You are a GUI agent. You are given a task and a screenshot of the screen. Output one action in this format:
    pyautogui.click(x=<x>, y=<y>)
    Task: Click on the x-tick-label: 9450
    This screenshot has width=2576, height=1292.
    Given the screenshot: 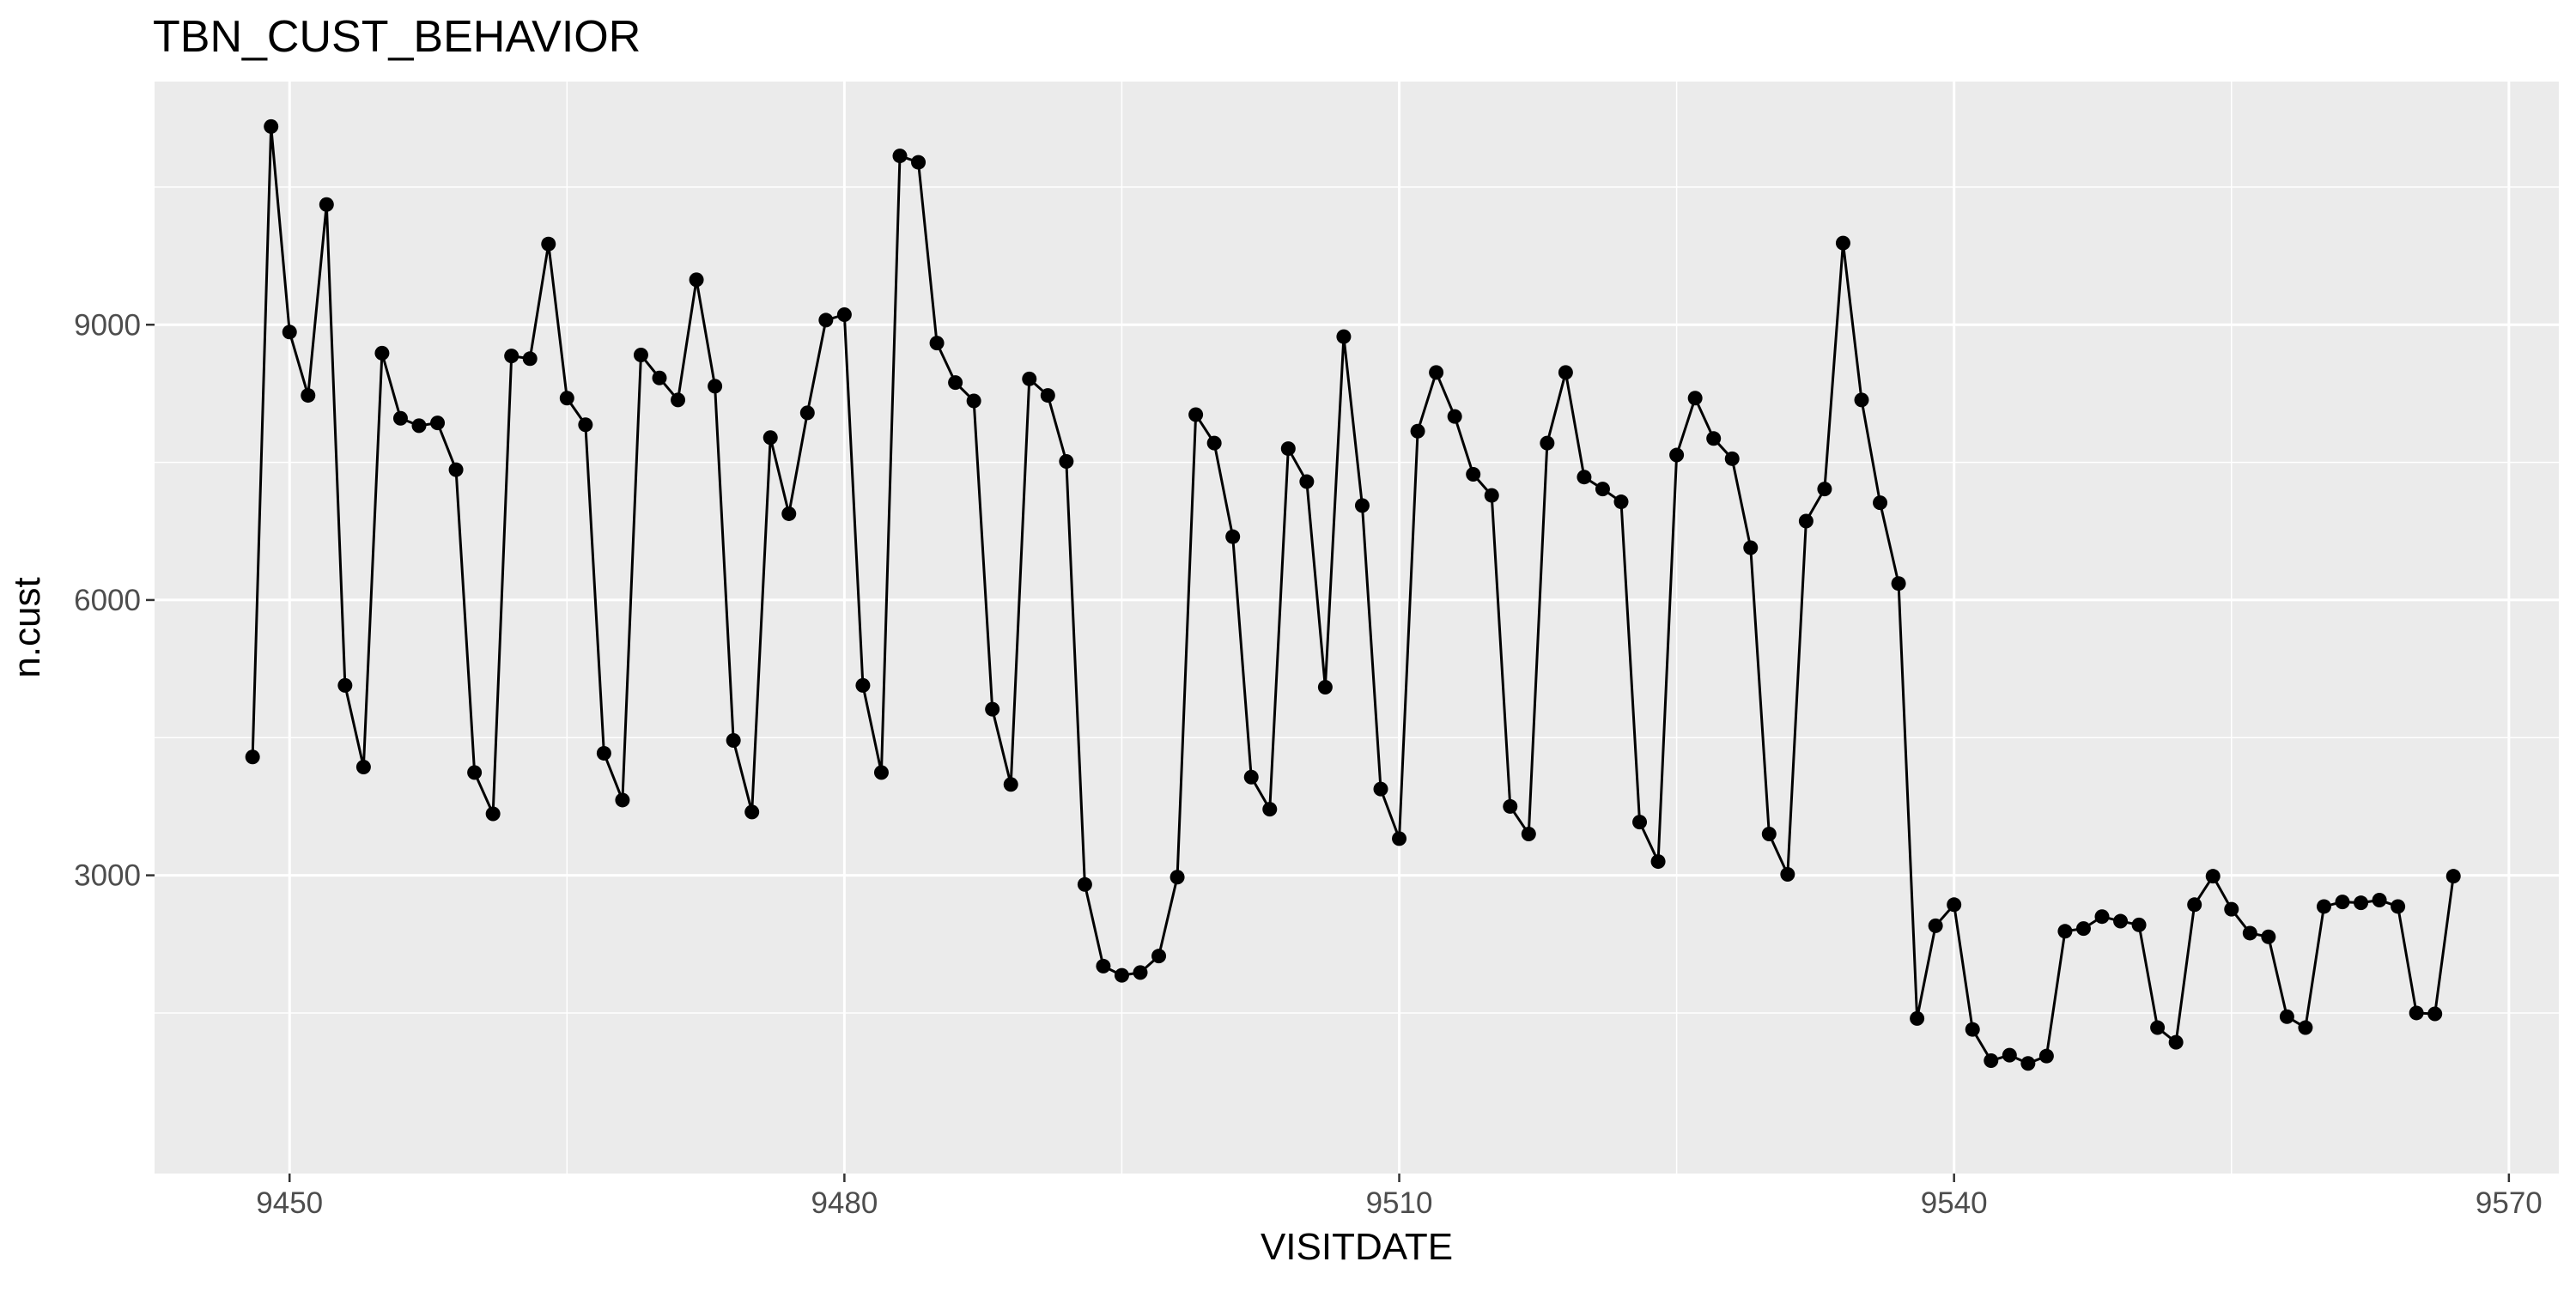 What is the action you would take?
    pyautogui.click(x=290, y=1203)
    